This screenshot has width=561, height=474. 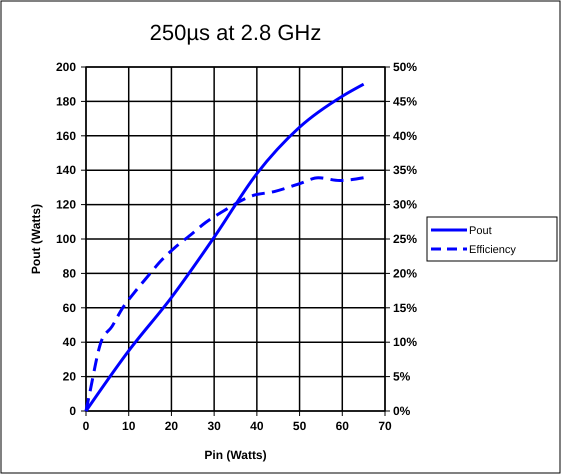 What do you see at coordinates (66, 205) in the screenshot?
I see `y-tick-label: 120` at bounding box center [66, 205].